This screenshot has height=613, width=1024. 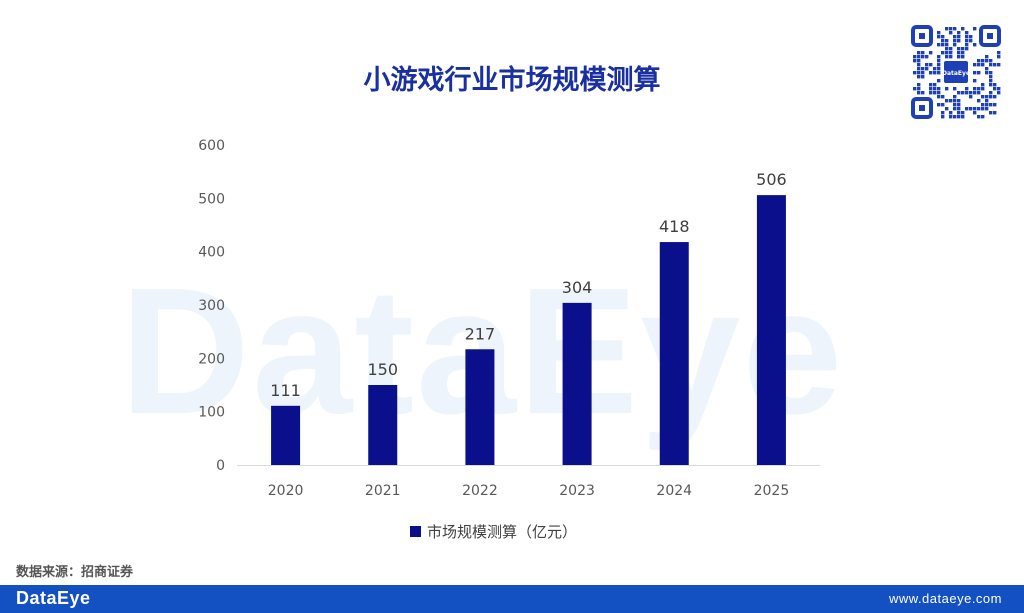 What do you see at coordinates (480, 333) in the screenshot?
I see `data-label: 217` at bounding box center [480, 333].